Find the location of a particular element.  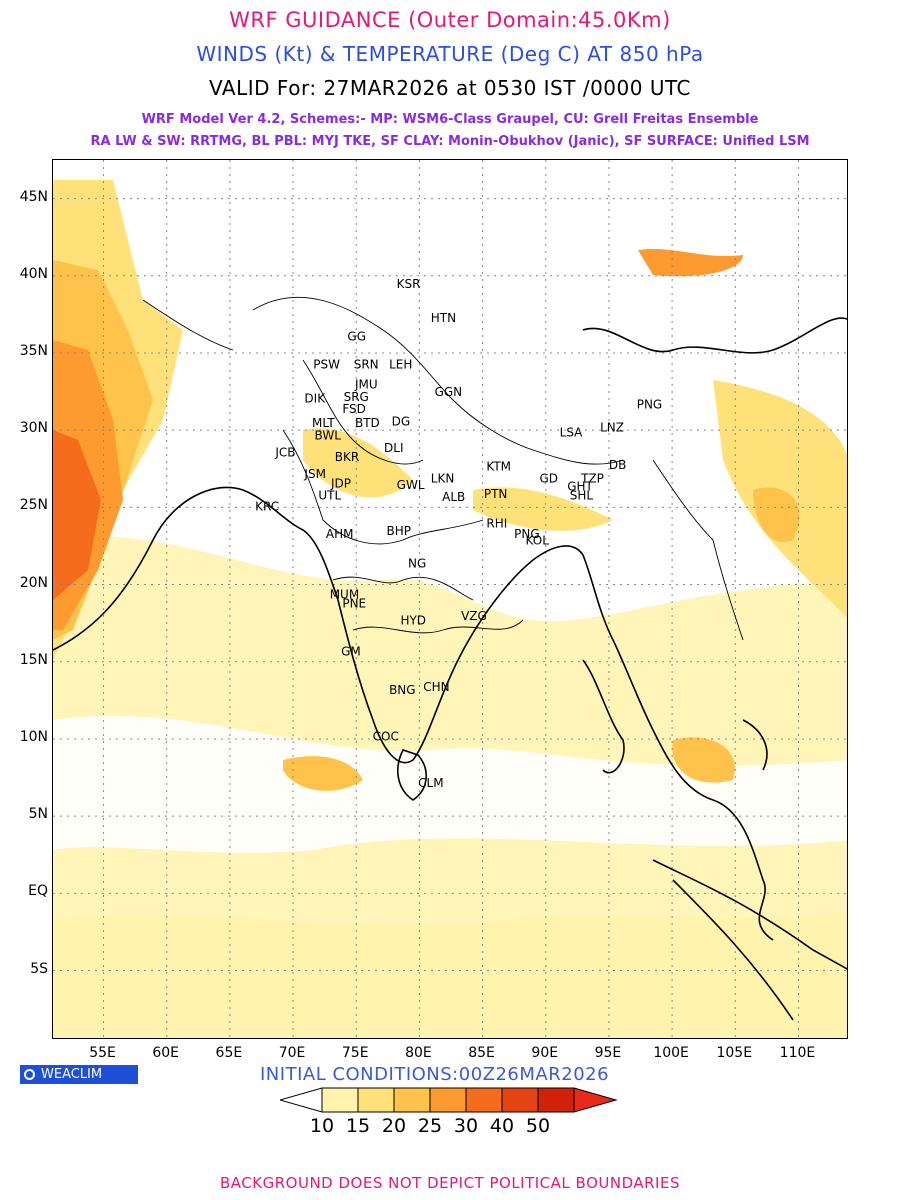

station-label: LKN is located at coordinates (443, 479).